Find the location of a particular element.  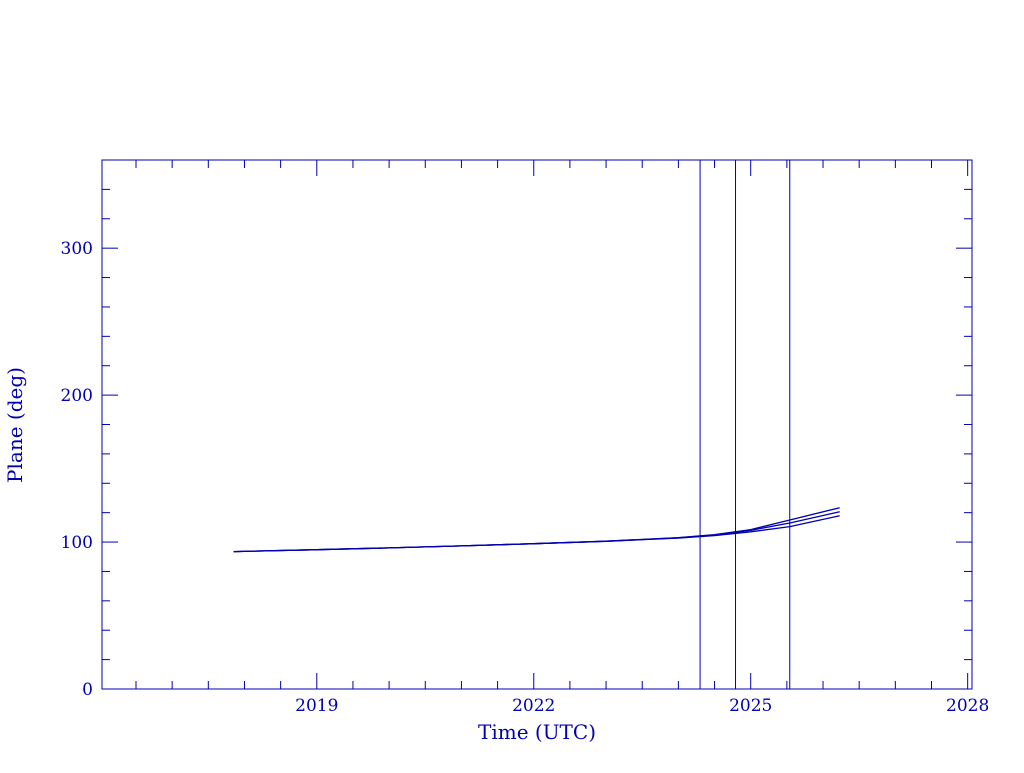

x-tick-label: 2025 is located at coordinates (750, 706).